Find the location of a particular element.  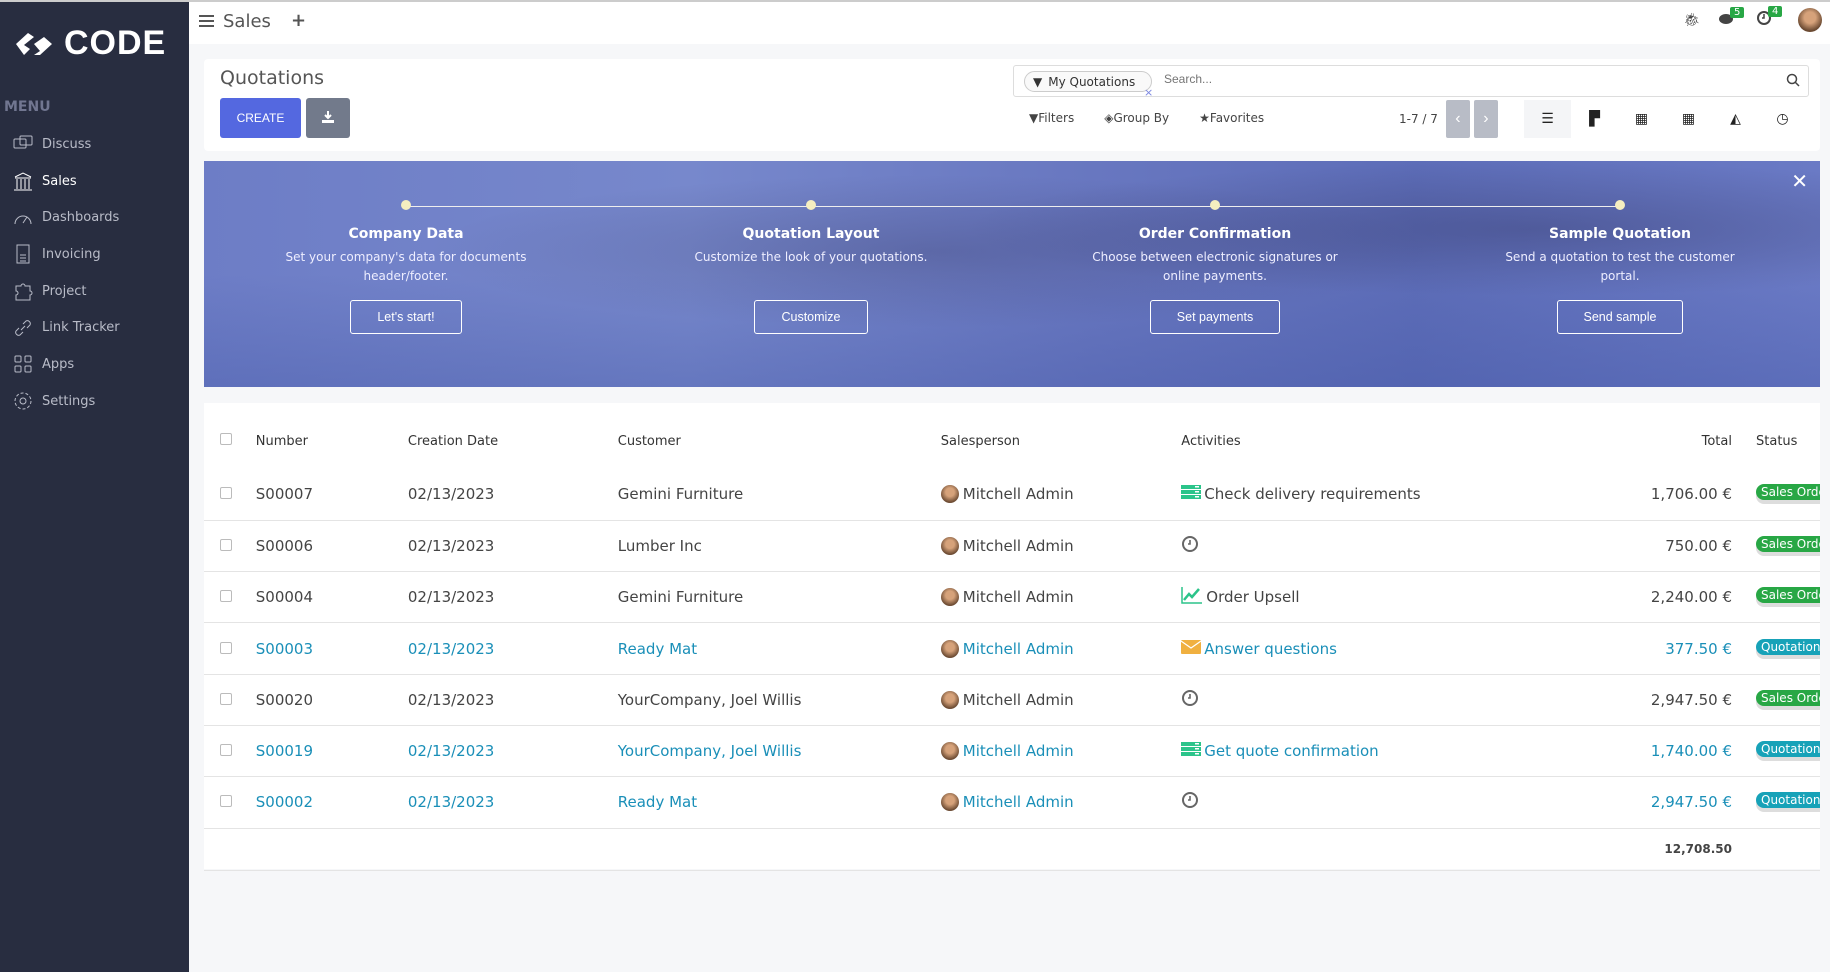

sidebar-item-invoicing: Invoicing is located at coordinates (66, 254).